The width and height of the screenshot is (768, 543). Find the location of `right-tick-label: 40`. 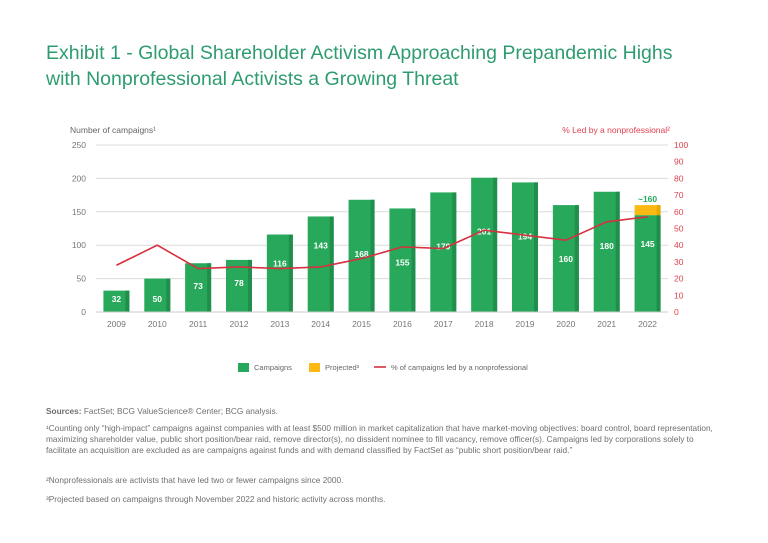

right-tick-label: 40 is located at coordinates (679, 245).